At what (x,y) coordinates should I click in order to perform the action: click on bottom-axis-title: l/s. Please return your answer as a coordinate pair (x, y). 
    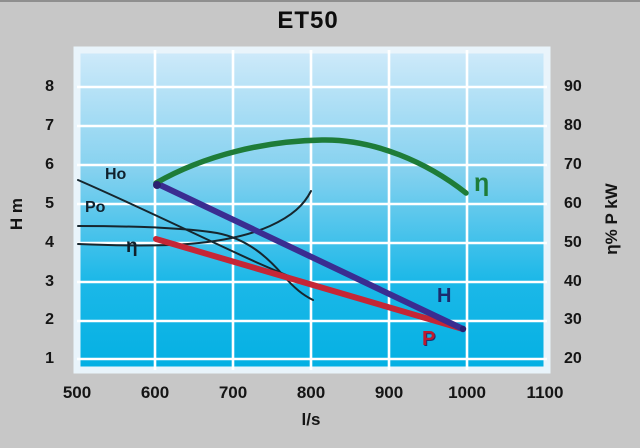
    Looking at the image, I should click on (311, 419).